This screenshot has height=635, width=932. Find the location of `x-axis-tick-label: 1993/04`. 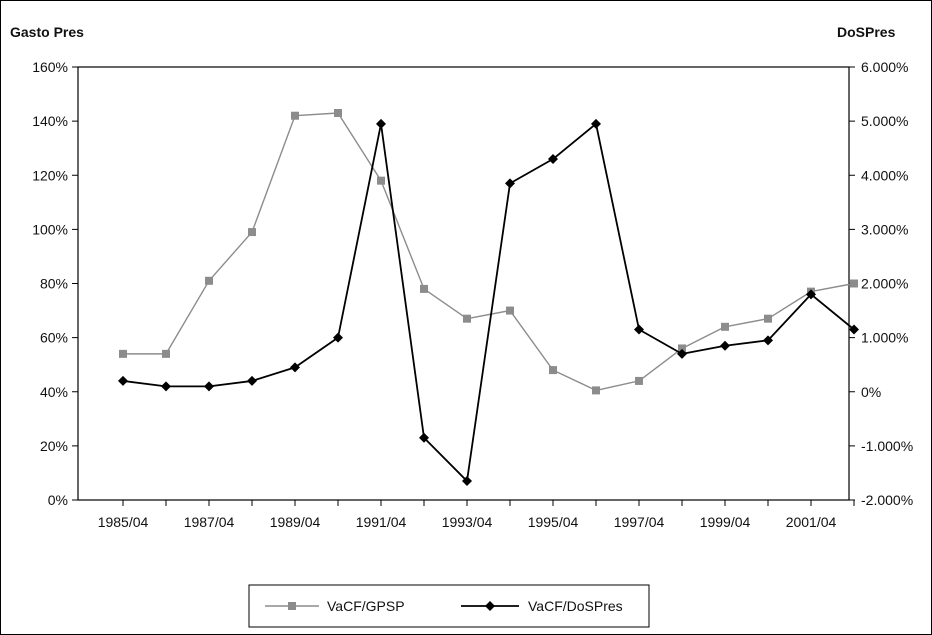

x-axis-tick-label: 1993/04 is located at coordinates (467, 522).